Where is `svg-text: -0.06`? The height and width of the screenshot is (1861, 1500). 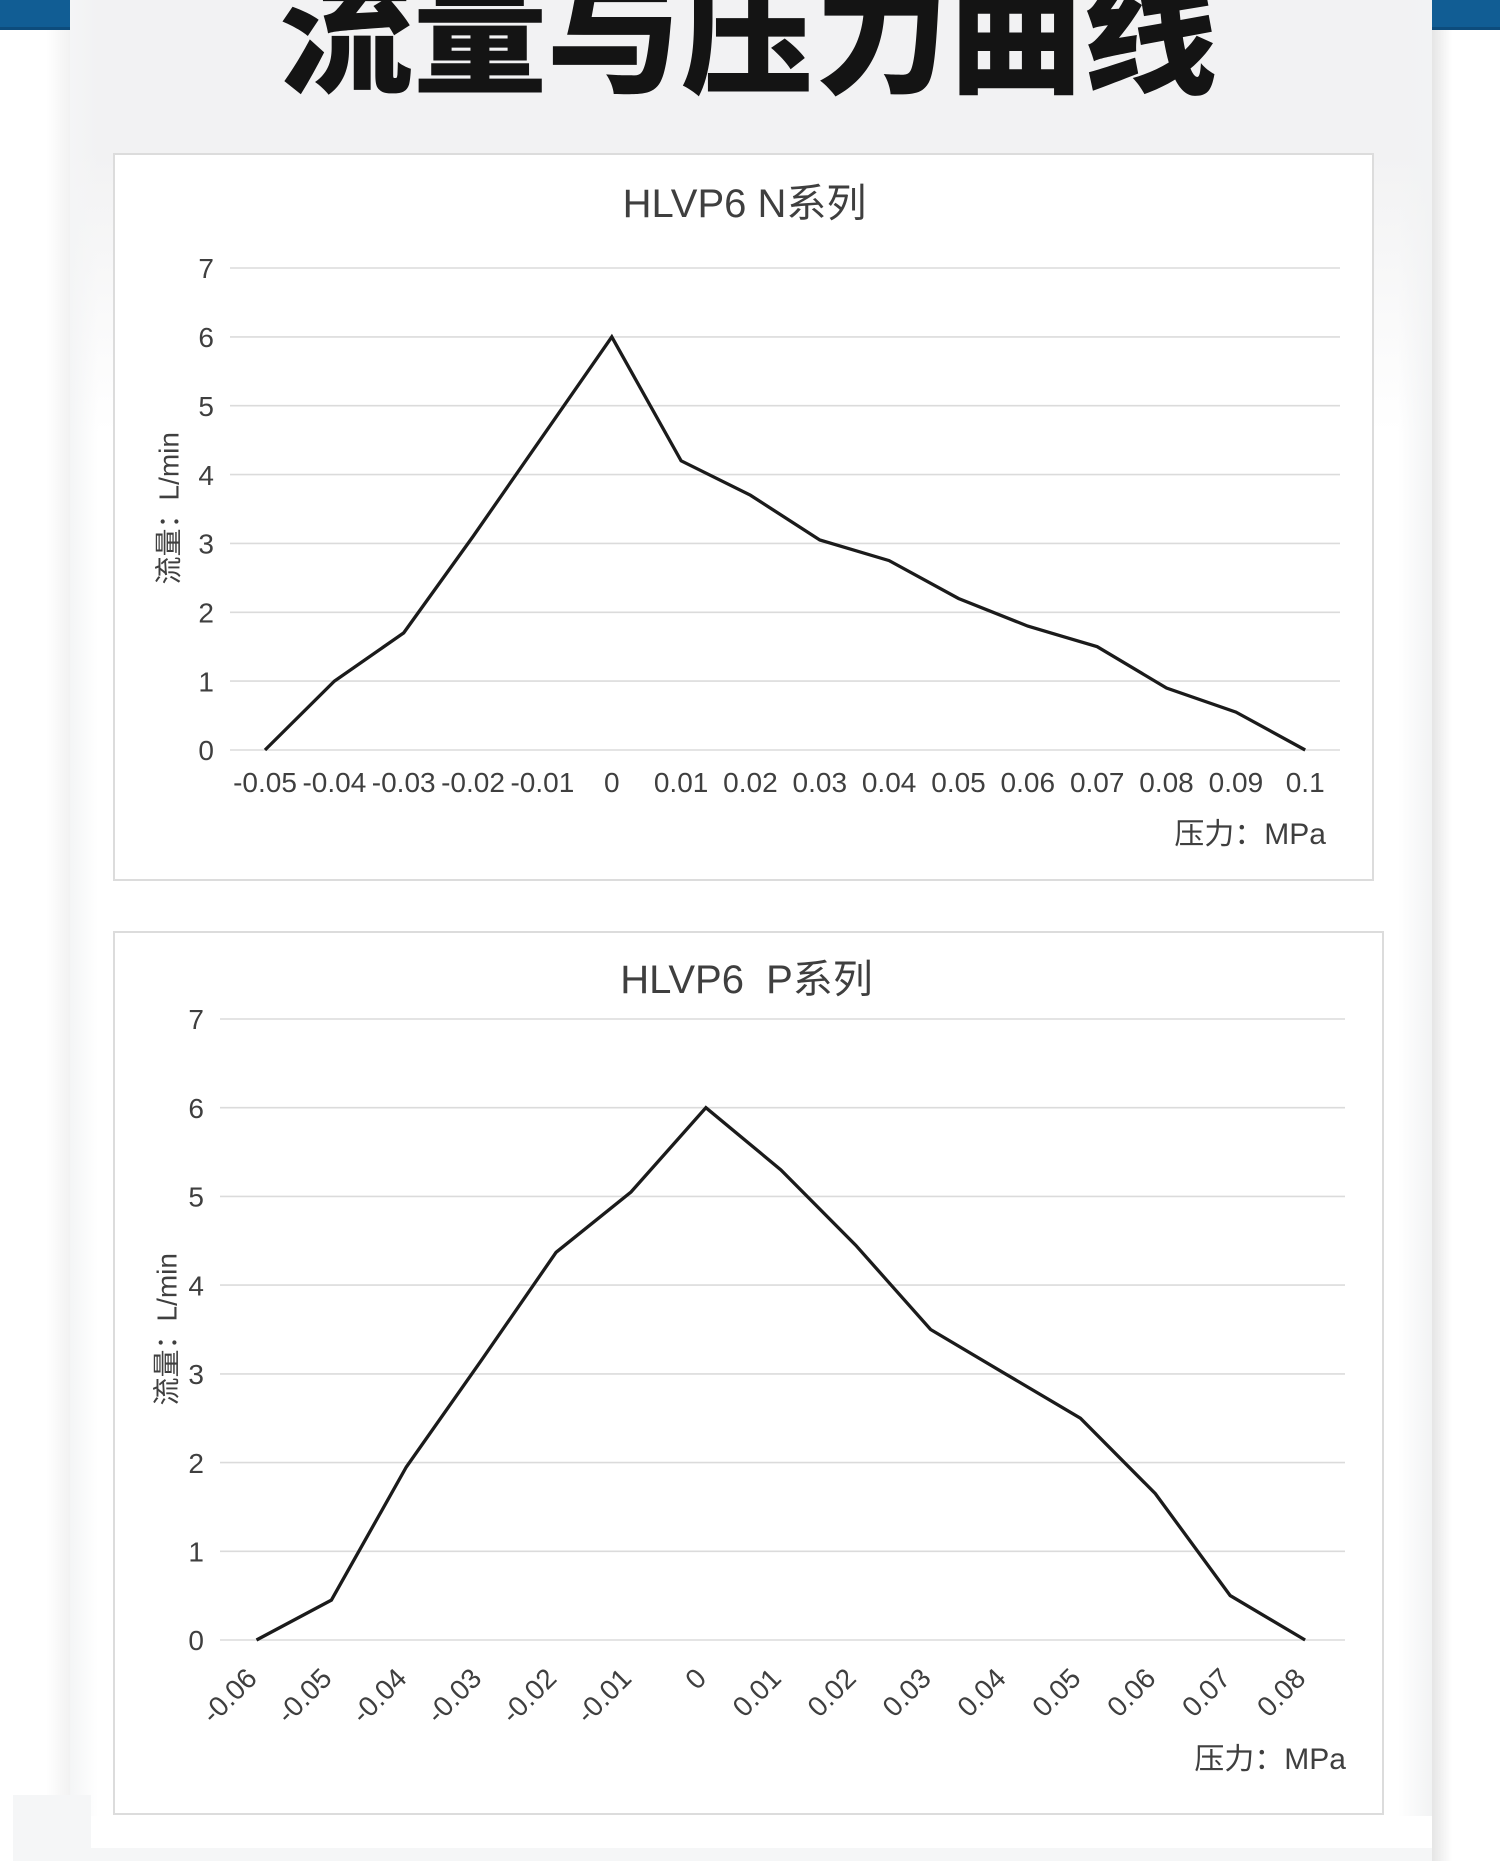
svg-text: -0.06 is located at coordinates (229, 1695).